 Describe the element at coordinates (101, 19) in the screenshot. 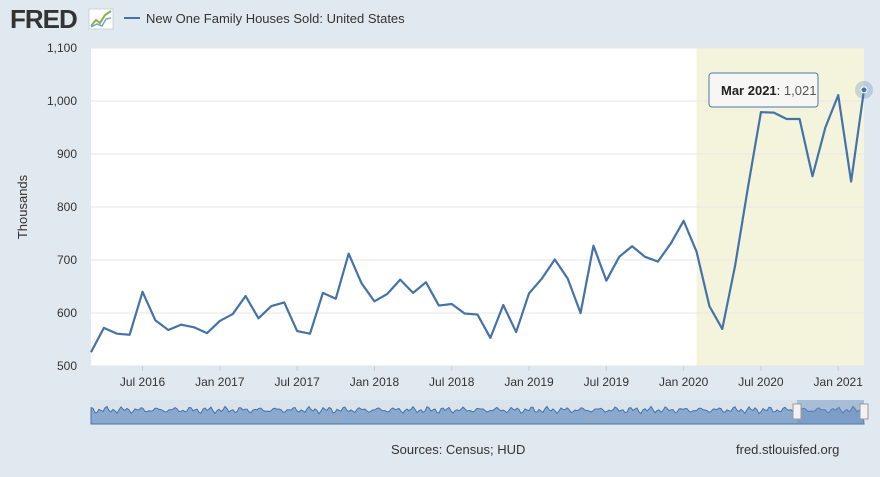

I see `fred-logo-graph-icon` at that location.